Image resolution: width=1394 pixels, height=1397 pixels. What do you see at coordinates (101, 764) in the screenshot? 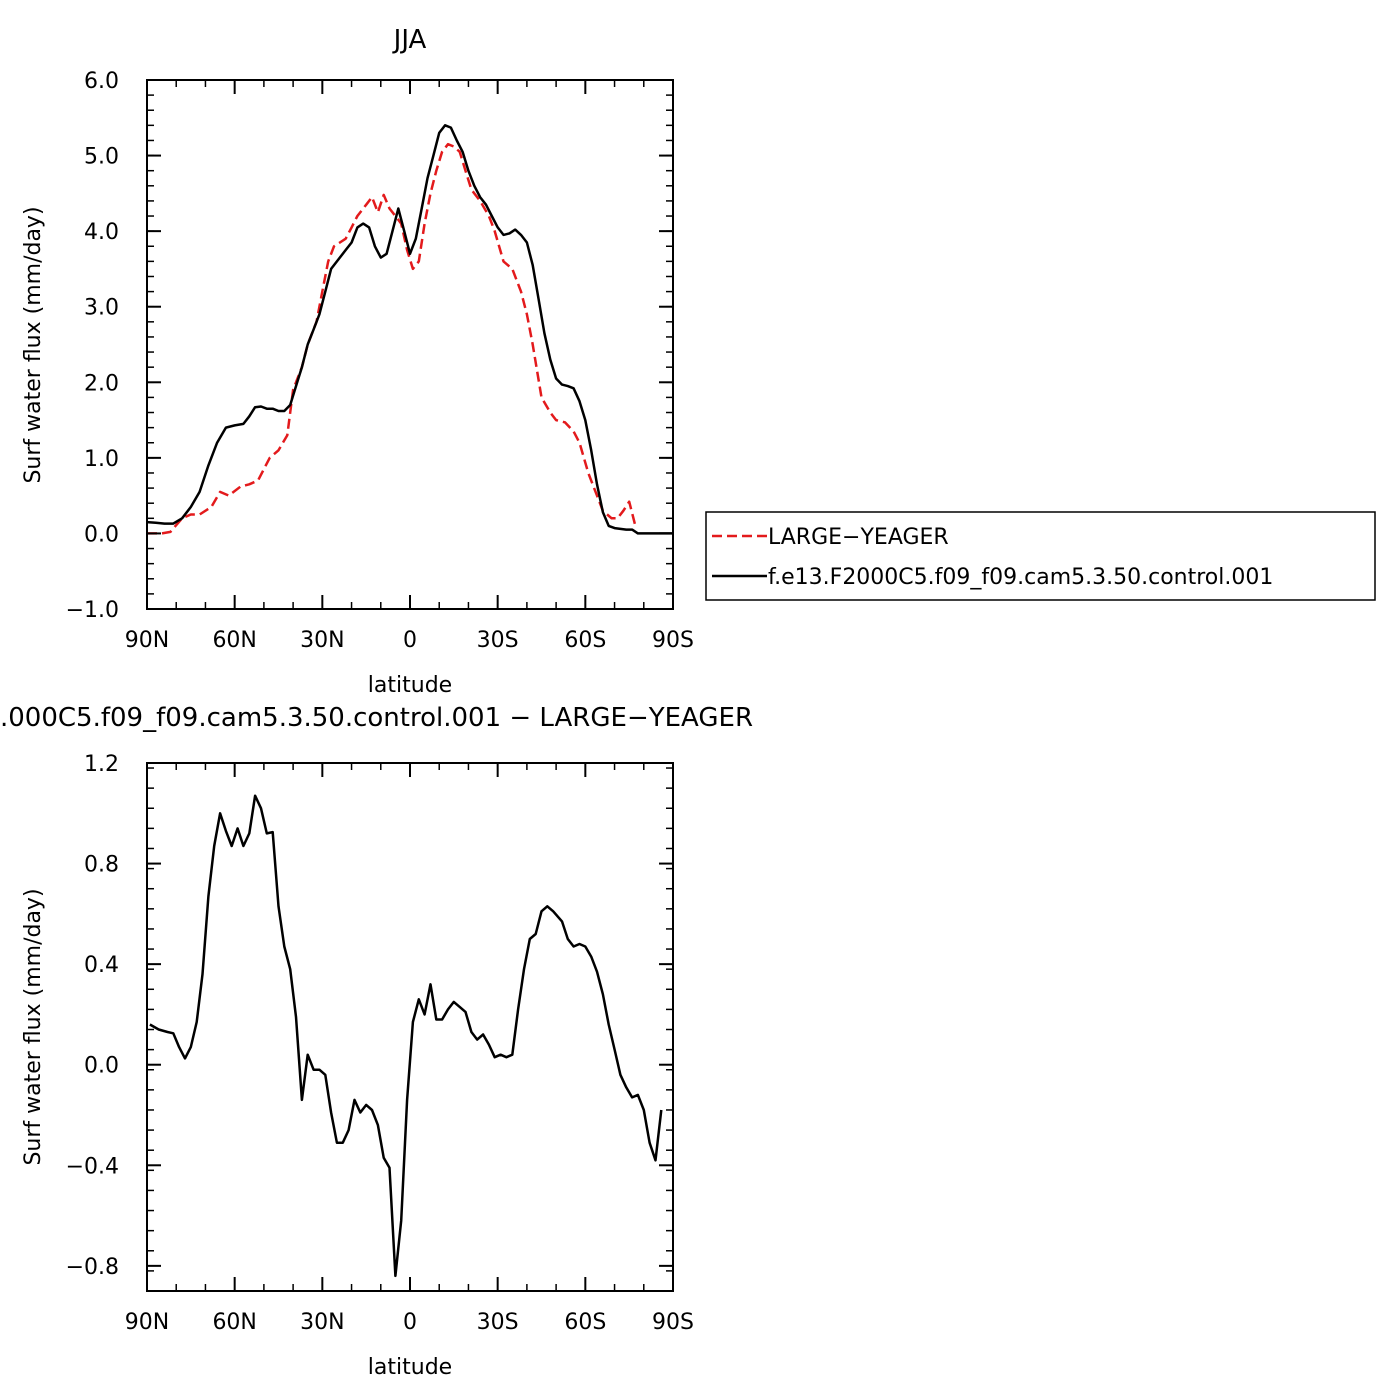
I see `bottom-y-tick-label: 1.2` at bounding box center [101, 764].